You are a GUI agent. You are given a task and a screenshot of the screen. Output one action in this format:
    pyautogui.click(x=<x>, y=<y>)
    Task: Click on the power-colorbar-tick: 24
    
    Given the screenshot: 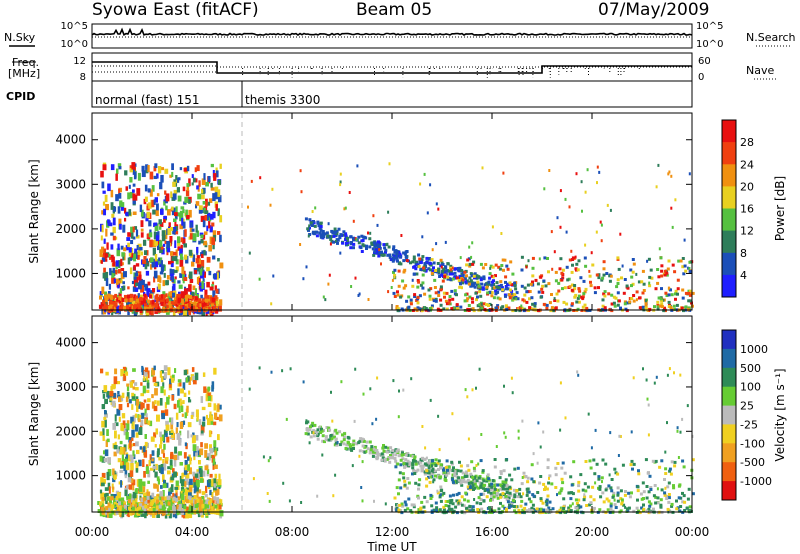 What is the action you would take?
    pyautogui.click(x=747, y=164)
    